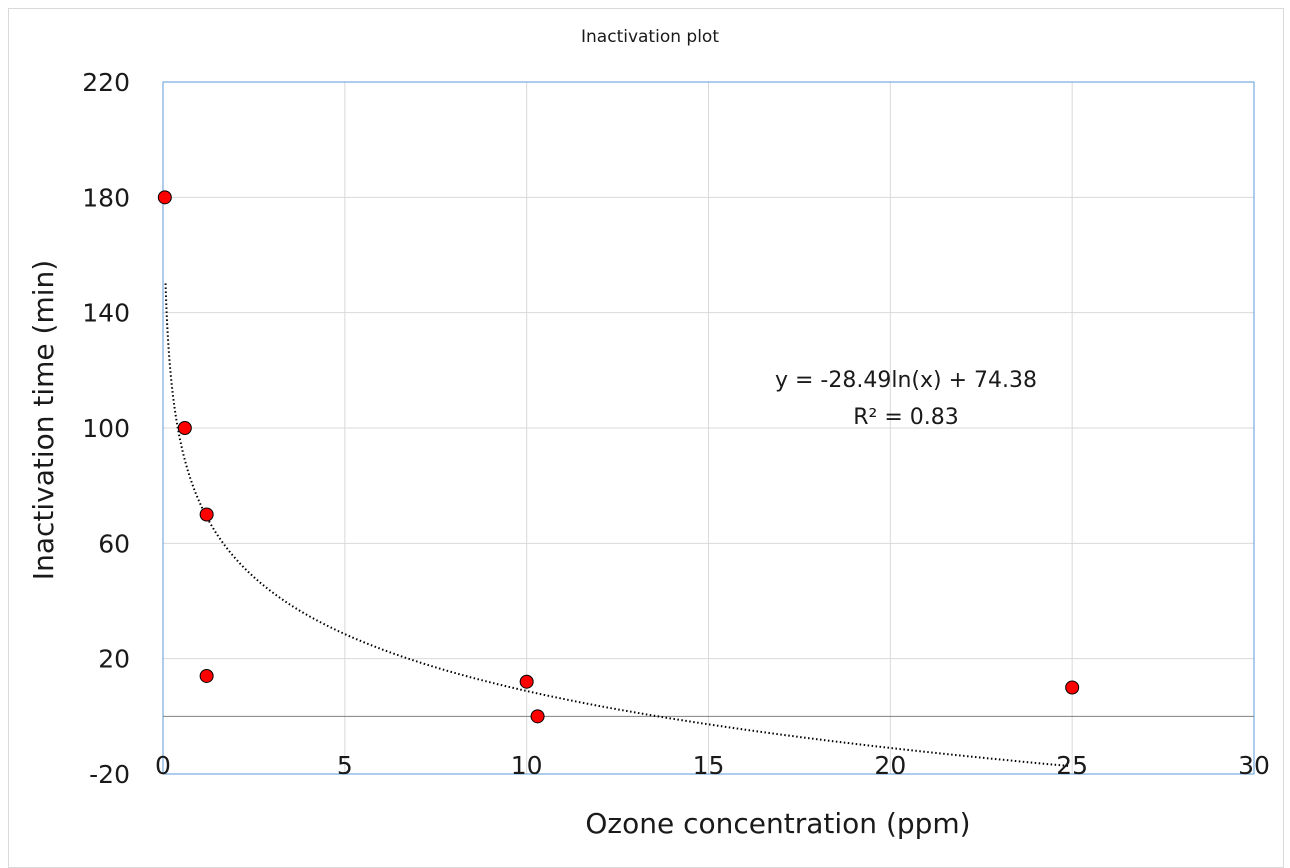  What do you see at coordinates (163, 765) in the screenshot?
I see `x-tick-label: 0` at bounding box center [163, 765].